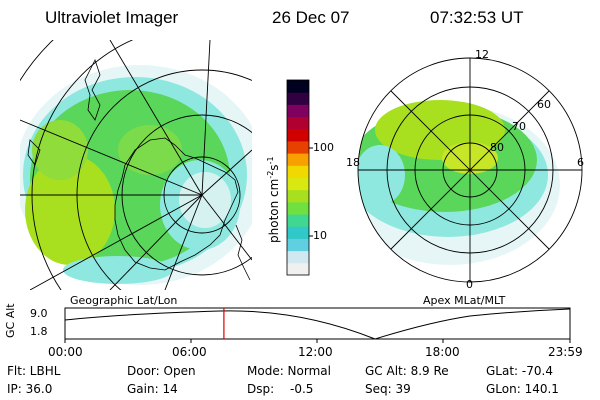  What do you see at coordinates (522, 389) in the screenshot?
I see `info-glon: GLon: 140.1` at bounding box center [522, 389].